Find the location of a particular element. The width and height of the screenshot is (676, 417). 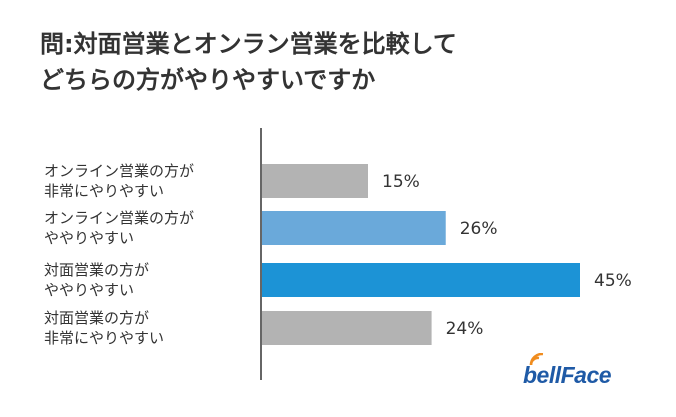

value-label-4: 24% is located at coordinates (465, 329).